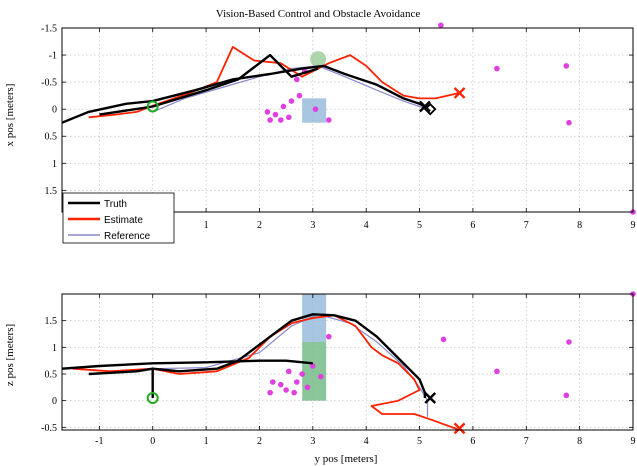  Describe the element at coordinates (346, 459) in the screenshot. I see `bottom-x-axis-label: y pos [meters]` at that location.